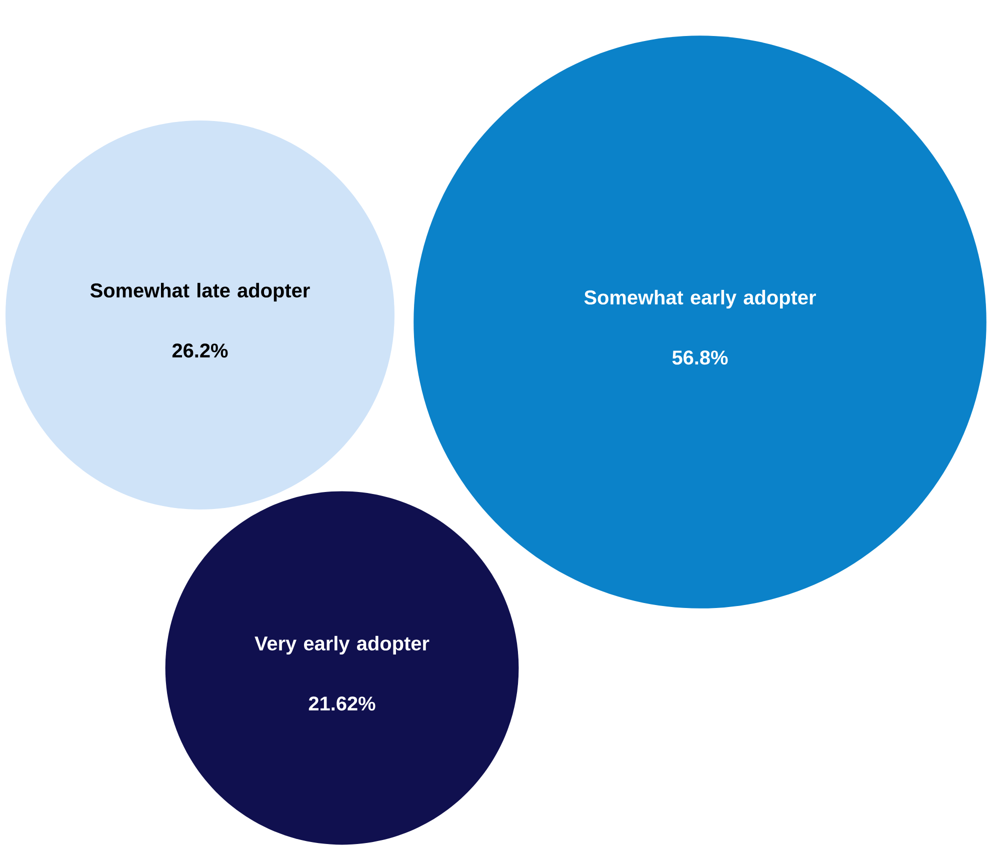 This screenshot has height=853, width=991. I want to click on category-label: Somewhat early adopter, so click(700, 299).